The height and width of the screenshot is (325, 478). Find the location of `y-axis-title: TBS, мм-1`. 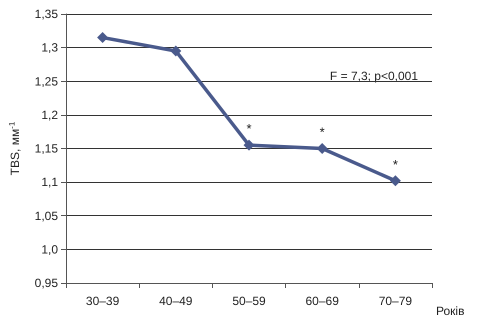

y-axis-title: TBS, мм-1 is located at coordinates (15, 148).